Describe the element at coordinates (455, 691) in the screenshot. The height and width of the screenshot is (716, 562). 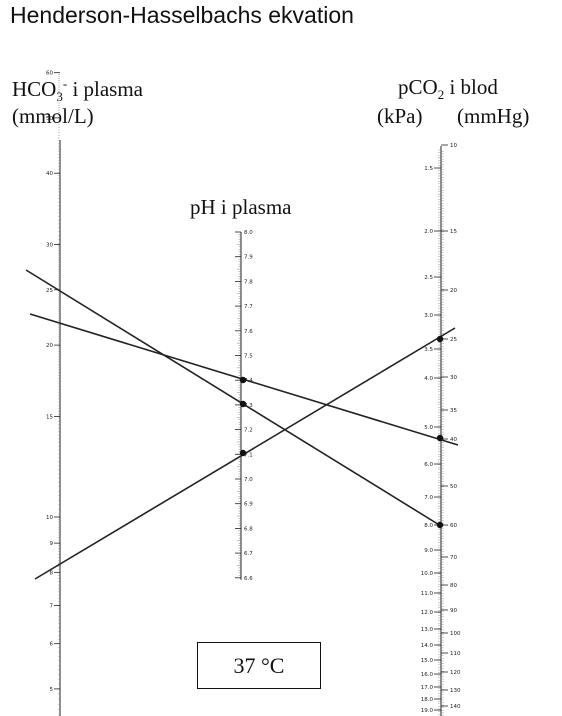
I see `pco2-mmhg-tick-label: 130` at that location.